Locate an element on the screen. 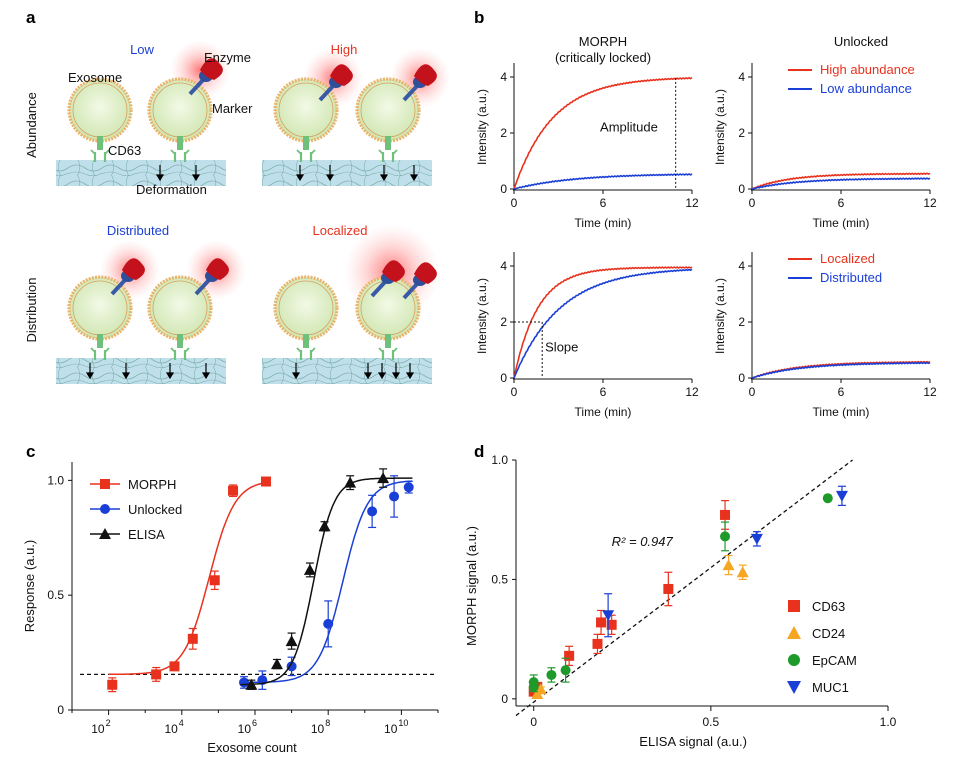 This screenshot has height=764, width=960. chart-morph-distribution: 0 2 4 0 6 12 Time (min) Intensity (a.u.) Slope is located at coordinates (587, 335).